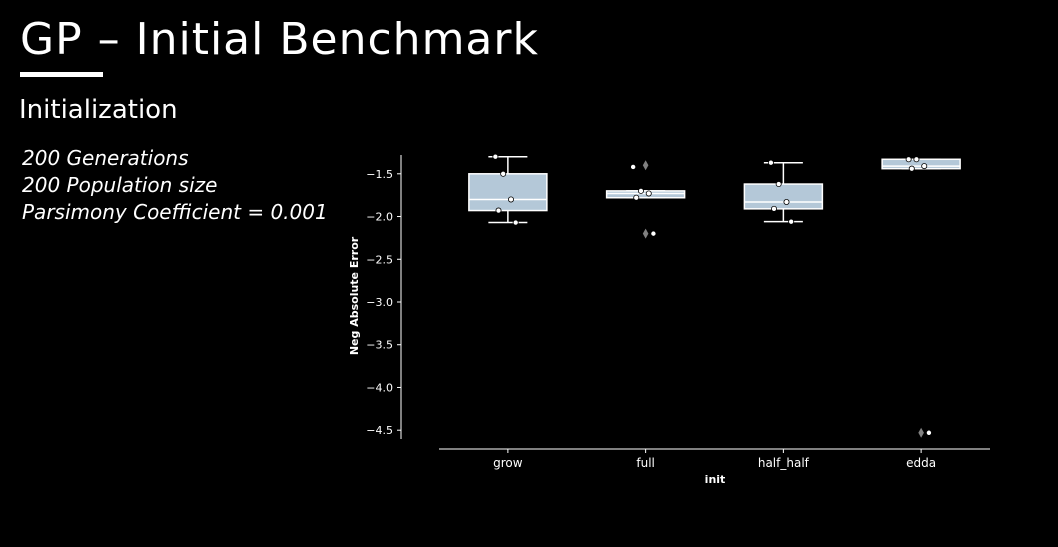  Describe the element at coordinates (105, 158) in the screenshot. I see `param-generations: 200 Generations` at that location.